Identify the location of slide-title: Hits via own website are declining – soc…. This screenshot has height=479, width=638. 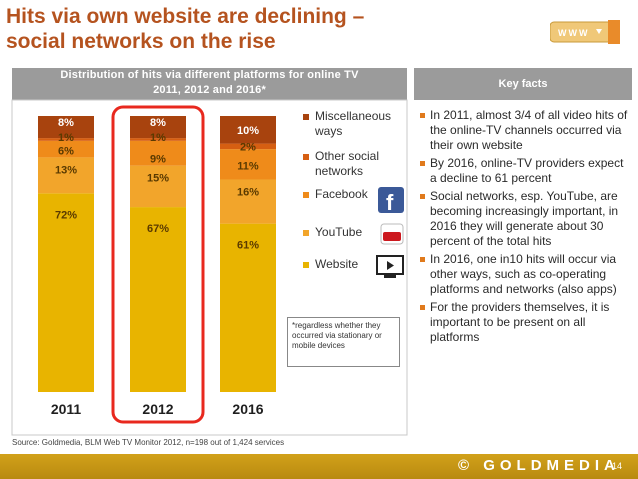
(266, 29).